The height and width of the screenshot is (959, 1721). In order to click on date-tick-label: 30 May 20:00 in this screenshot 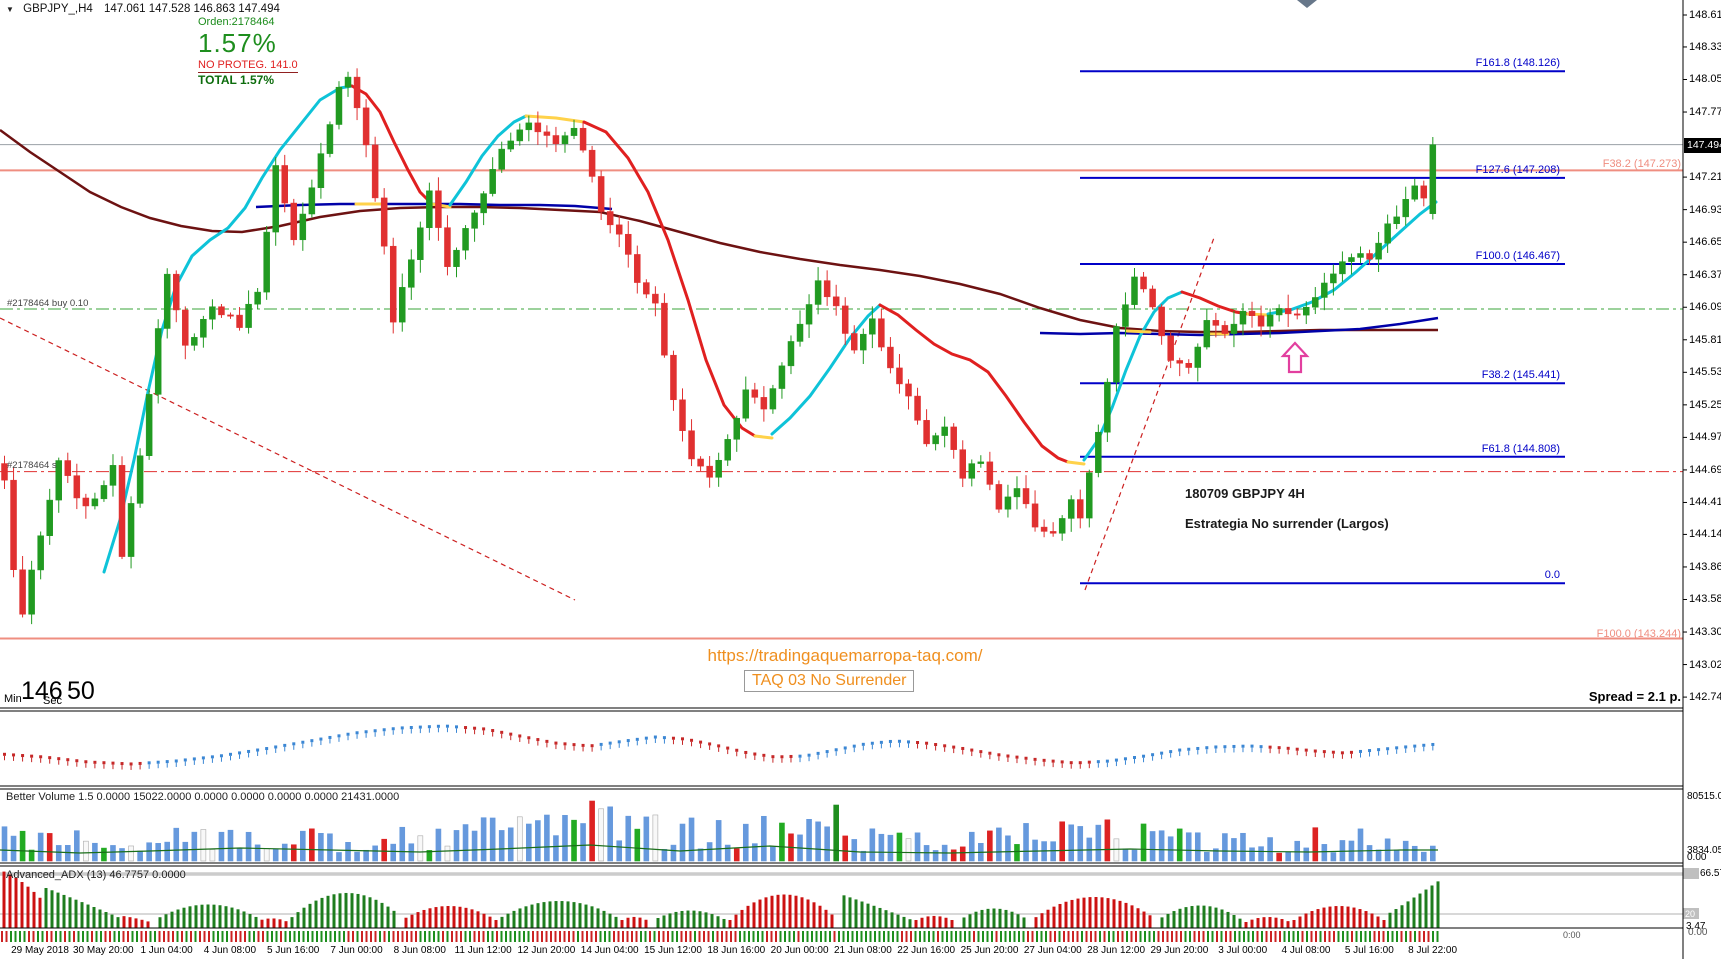, I will do `click(103, 950)`.